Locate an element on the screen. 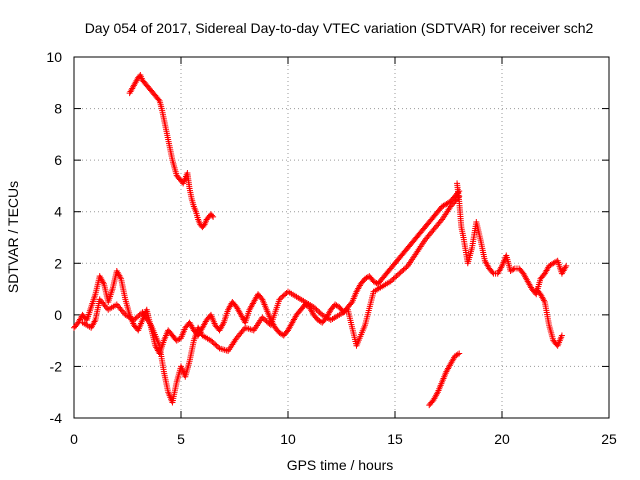  x-tick-label: 0 is located at coordinates (74, 439).